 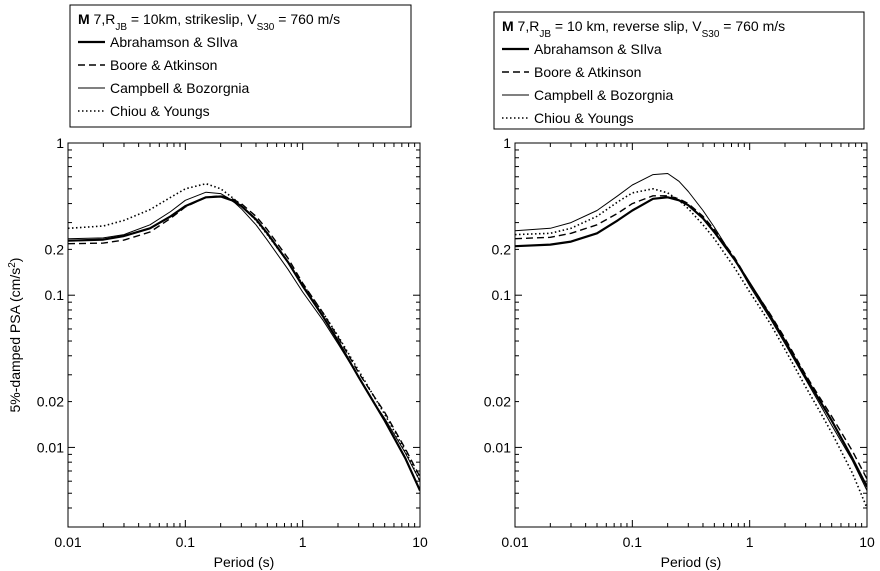 What do you see at coordinates (15, 335) in the screenshot?
I see `y-axis-label: 5%-damped PSA (cm/s2)` at bounding box center [15, 335].